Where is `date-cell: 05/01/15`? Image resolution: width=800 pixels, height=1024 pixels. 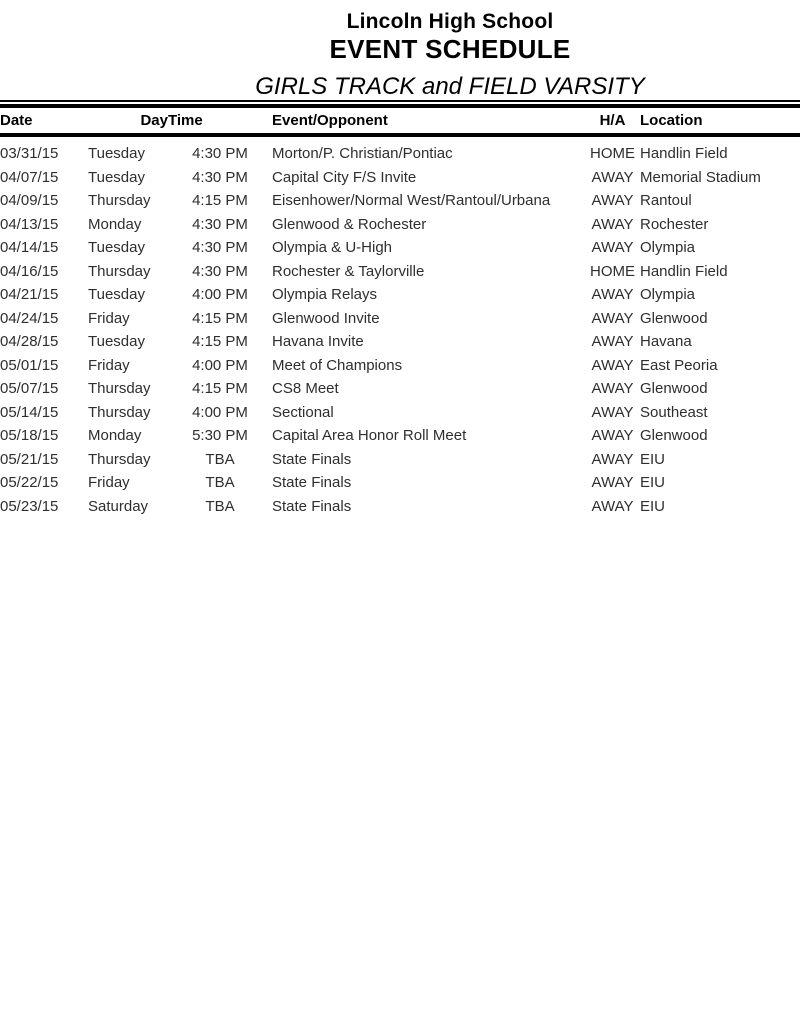 date-cell: 05/01/15 is located at coordinates (29, 365).